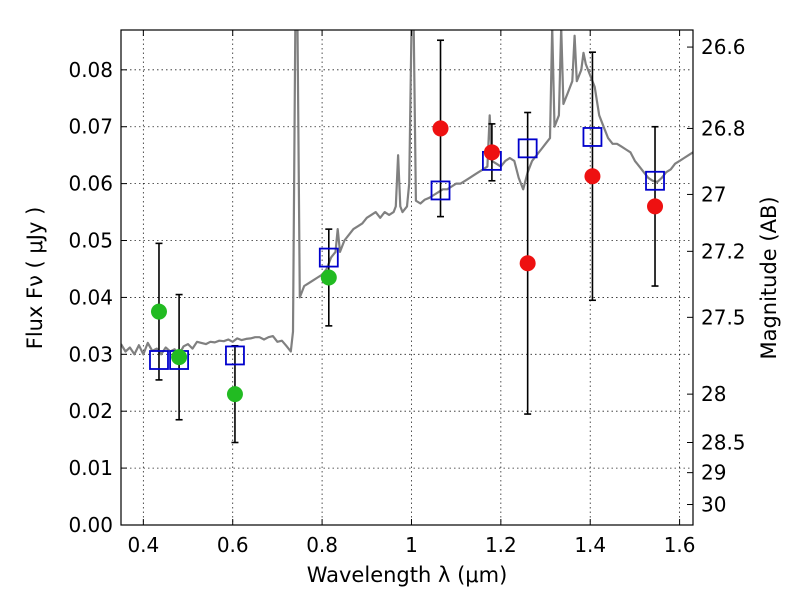  What do you see at coordinates (90, 184) in the screenshot?
I see `y-tick-label: 0.06` at bounding box center [90, 184].